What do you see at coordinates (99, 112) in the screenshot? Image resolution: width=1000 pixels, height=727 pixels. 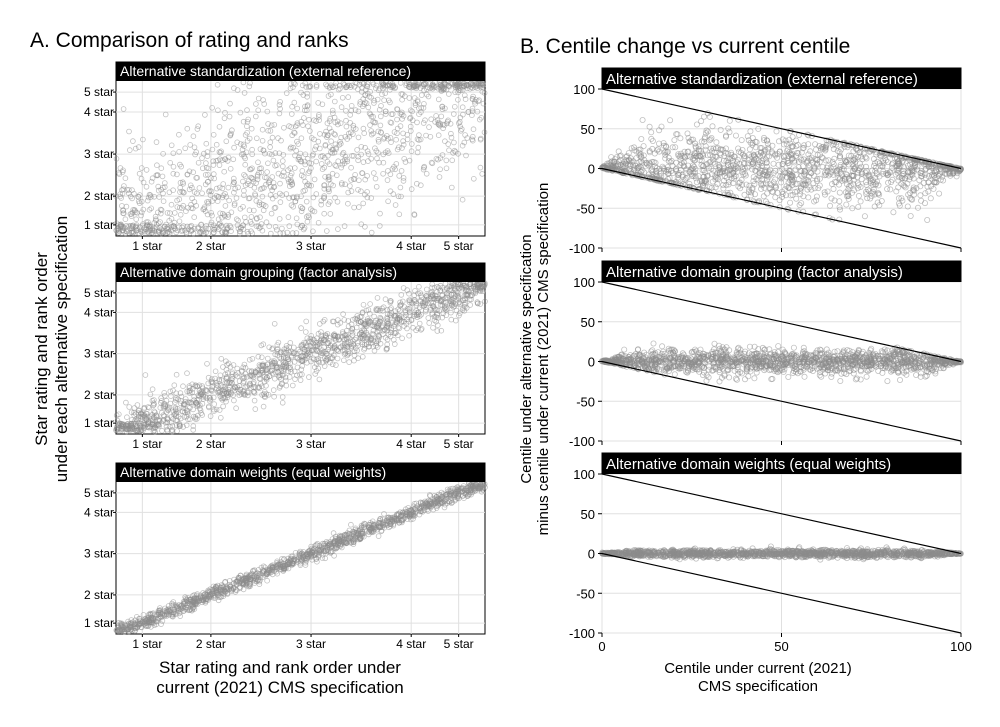 I see `tick-label-y: 4 star` at bounding box center [99, 112].